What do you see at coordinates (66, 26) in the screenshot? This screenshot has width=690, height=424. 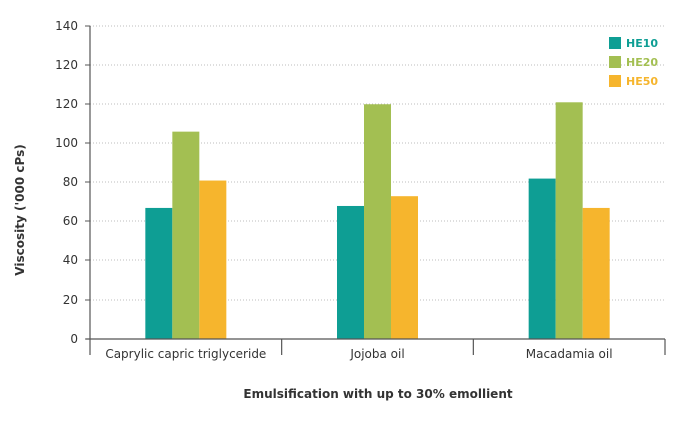 I see `y-tick-label: 140` at bounding box center [66, 26].